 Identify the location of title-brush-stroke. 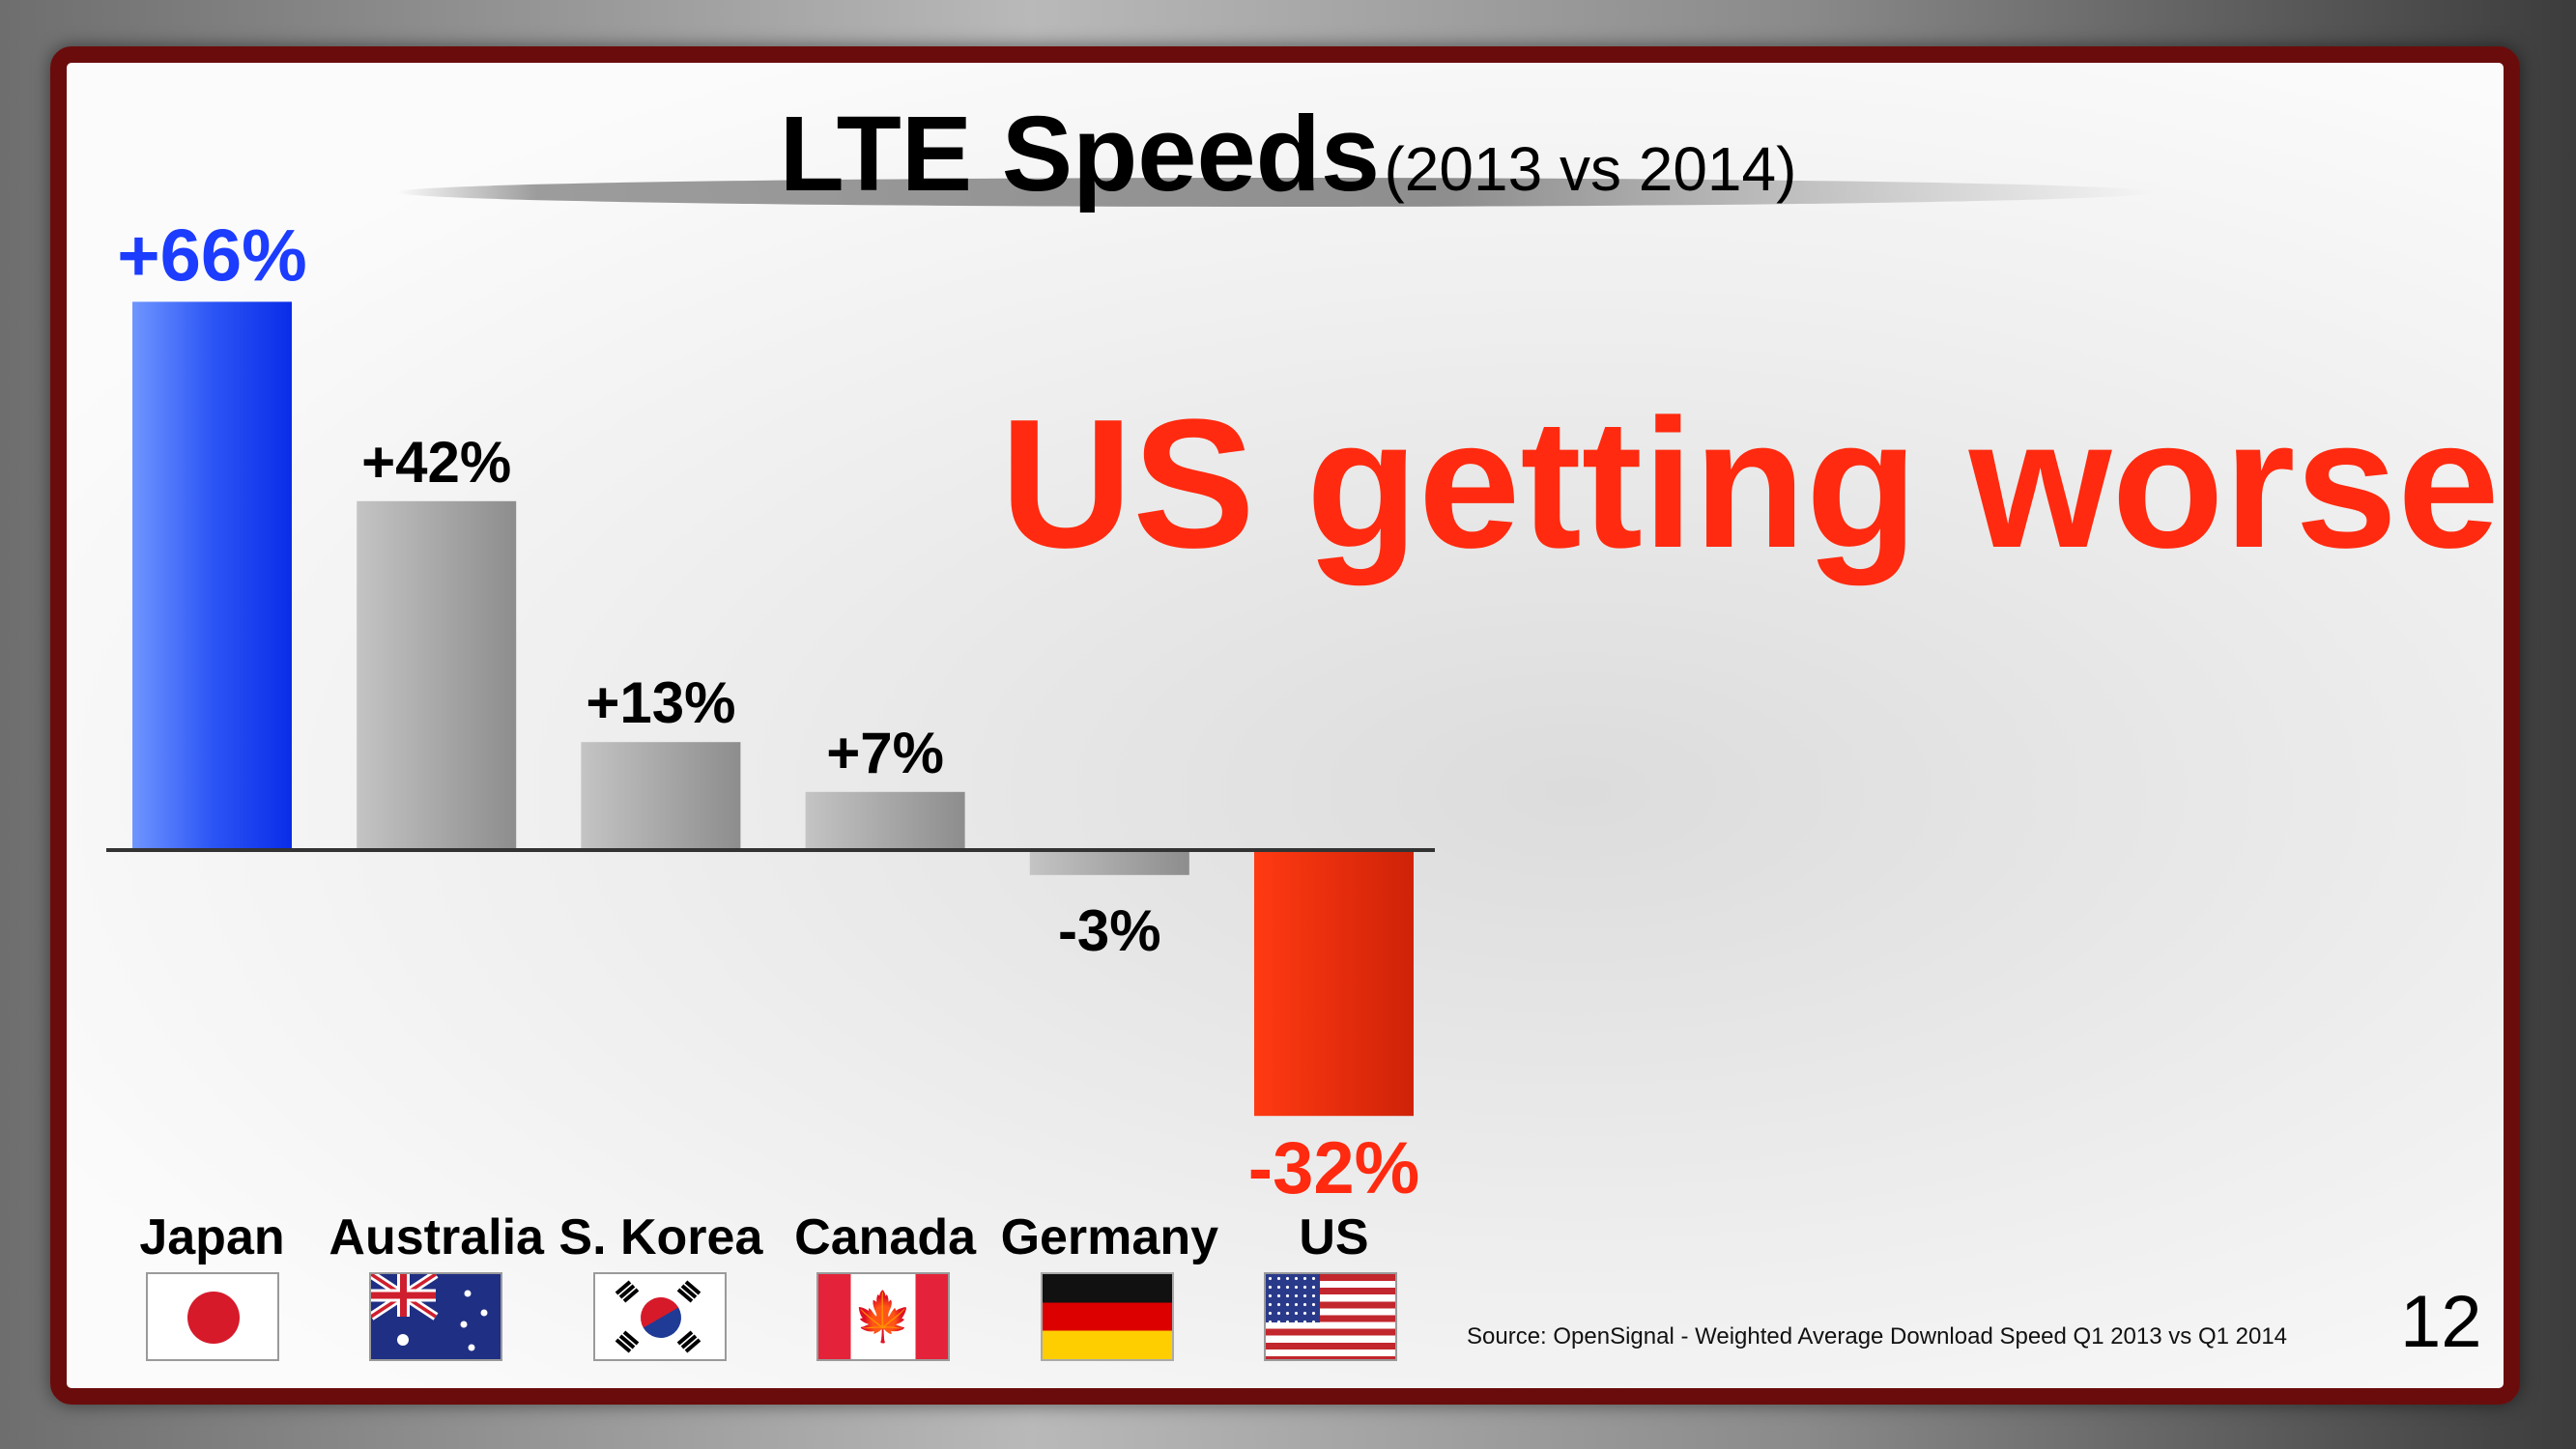
(1276, 192).